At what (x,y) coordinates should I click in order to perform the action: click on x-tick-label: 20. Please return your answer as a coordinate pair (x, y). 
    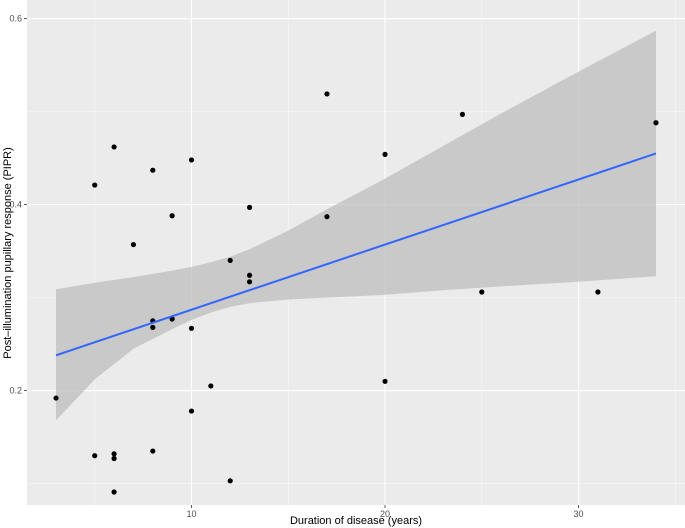
    Looking at the image, I should click on (385, 514).